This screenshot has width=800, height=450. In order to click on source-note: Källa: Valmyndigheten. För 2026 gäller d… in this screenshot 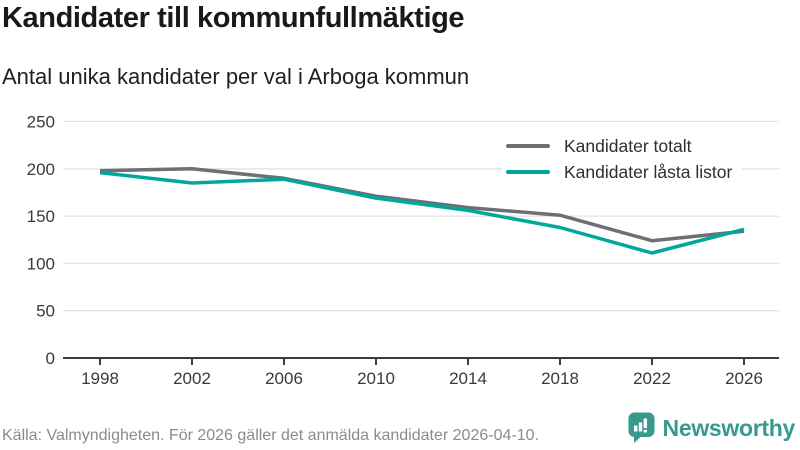, I will do `click(270, 435)`.